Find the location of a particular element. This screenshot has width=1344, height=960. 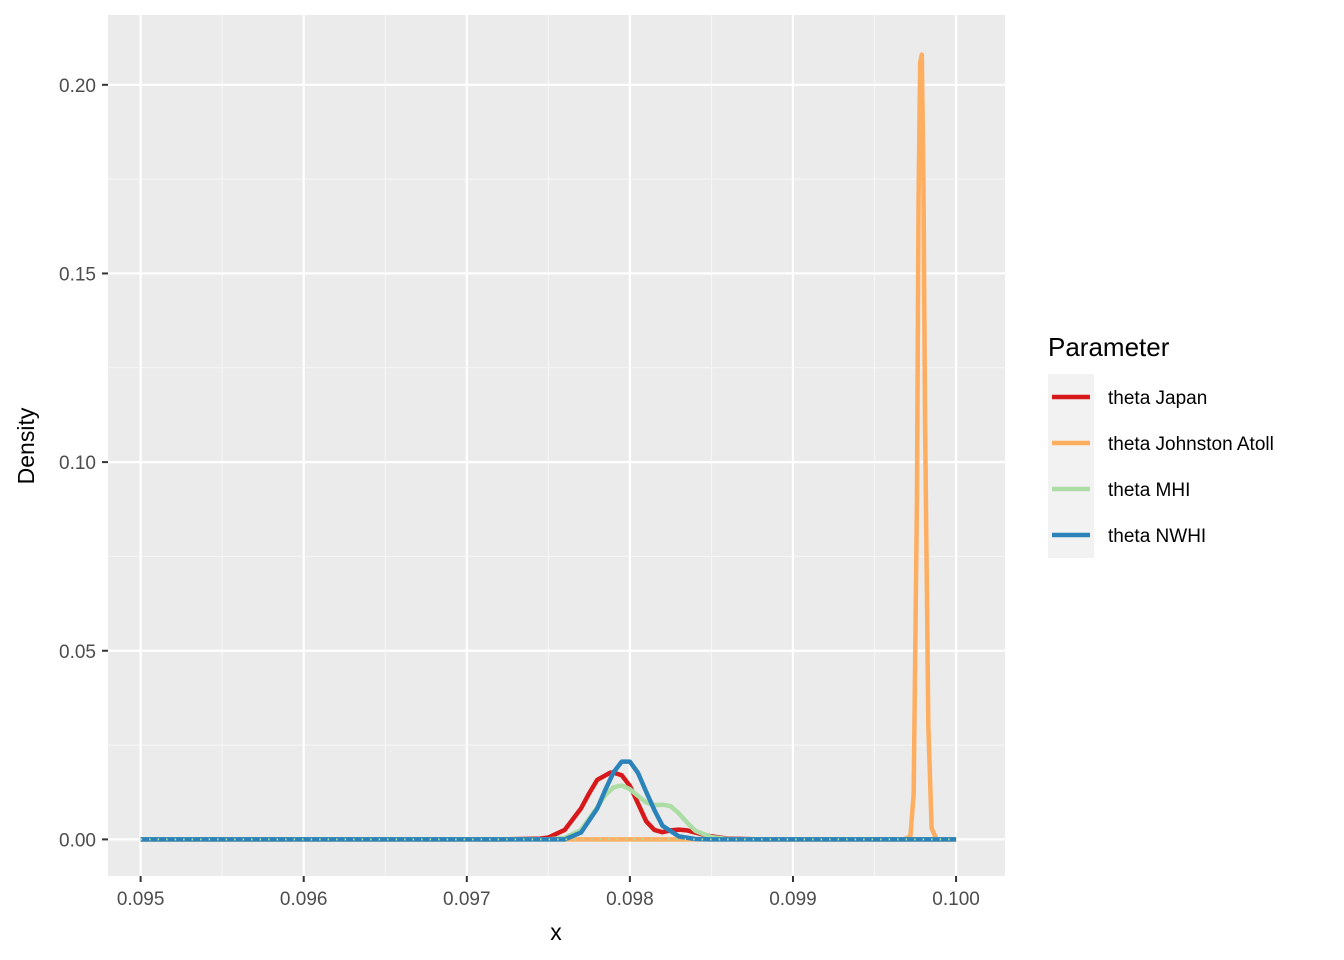

legend-label-0: theta Japan is located at coordinates (1157, 398).